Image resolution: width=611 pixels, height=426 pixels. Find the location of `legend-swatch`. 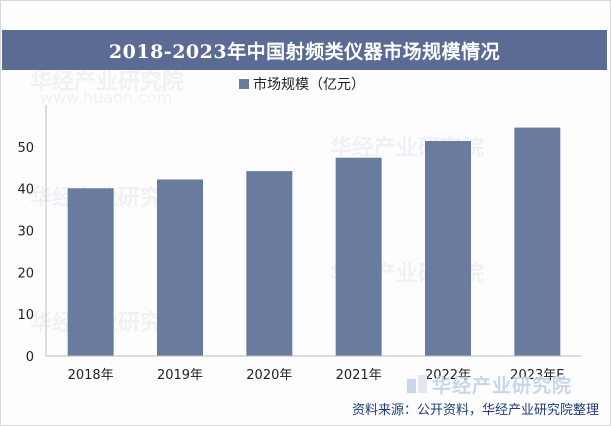

legend-swatch is located at coordinates (244, 84).